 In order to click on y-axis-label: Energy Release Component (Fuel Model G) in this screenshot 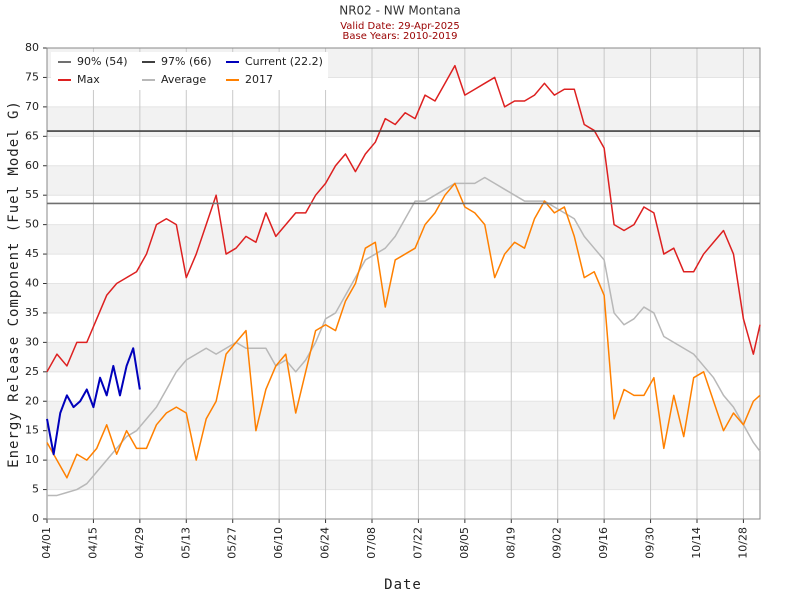, I will do `click(14, 284)`.